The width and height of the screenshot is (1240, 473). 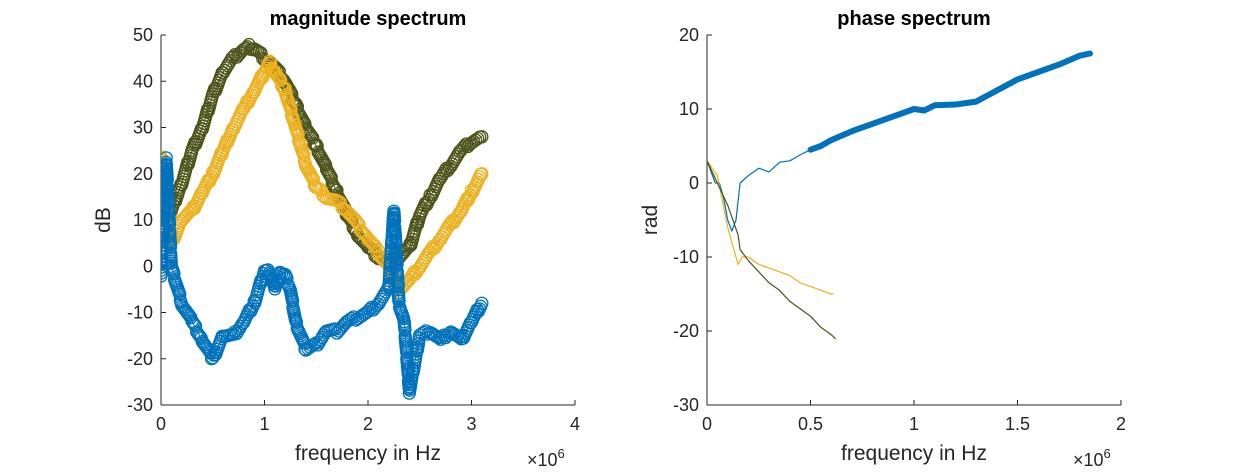 I want to click on magnitude-title: magnitude spectrum, so click(x=368, y=19).